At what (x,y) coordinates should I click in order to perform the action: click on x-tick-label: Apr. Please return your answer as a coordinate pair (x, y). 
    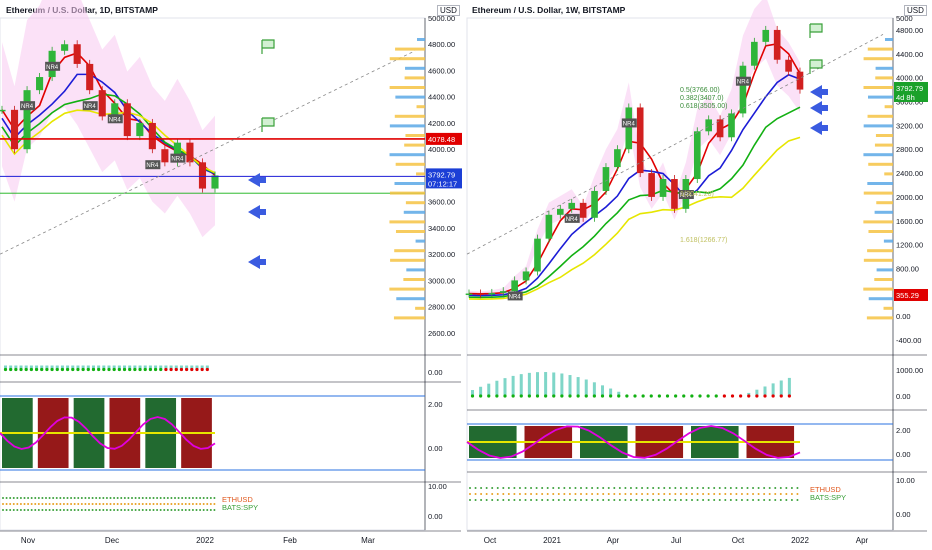
    Looking at the image, I should click on (613, 540).